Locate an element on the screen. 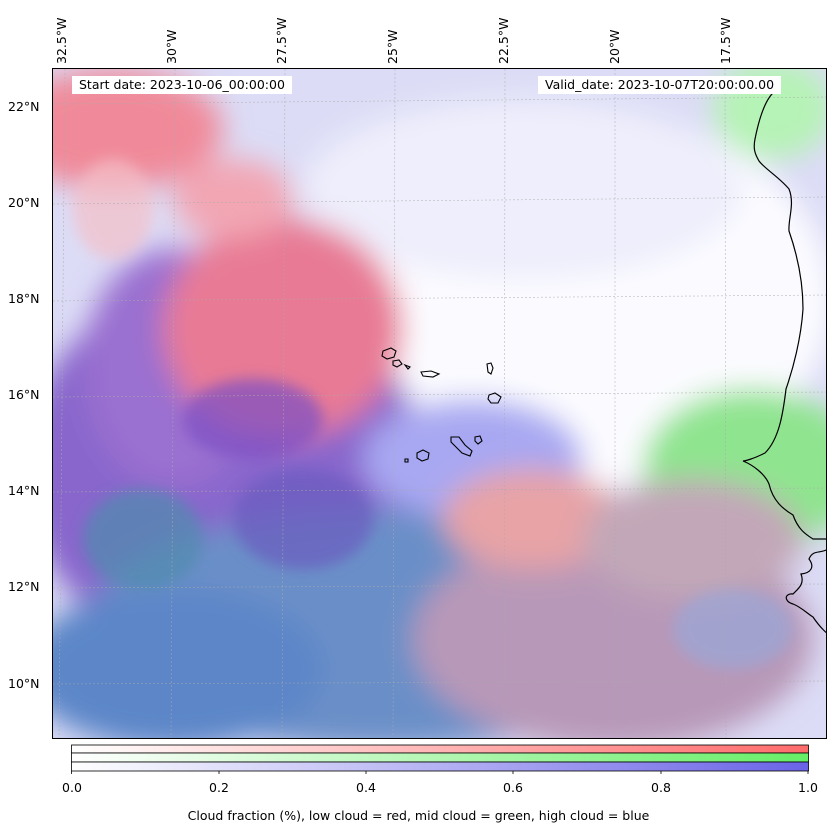  colorbar-tick-label: 0.4 is located at coordinates (366, 787).